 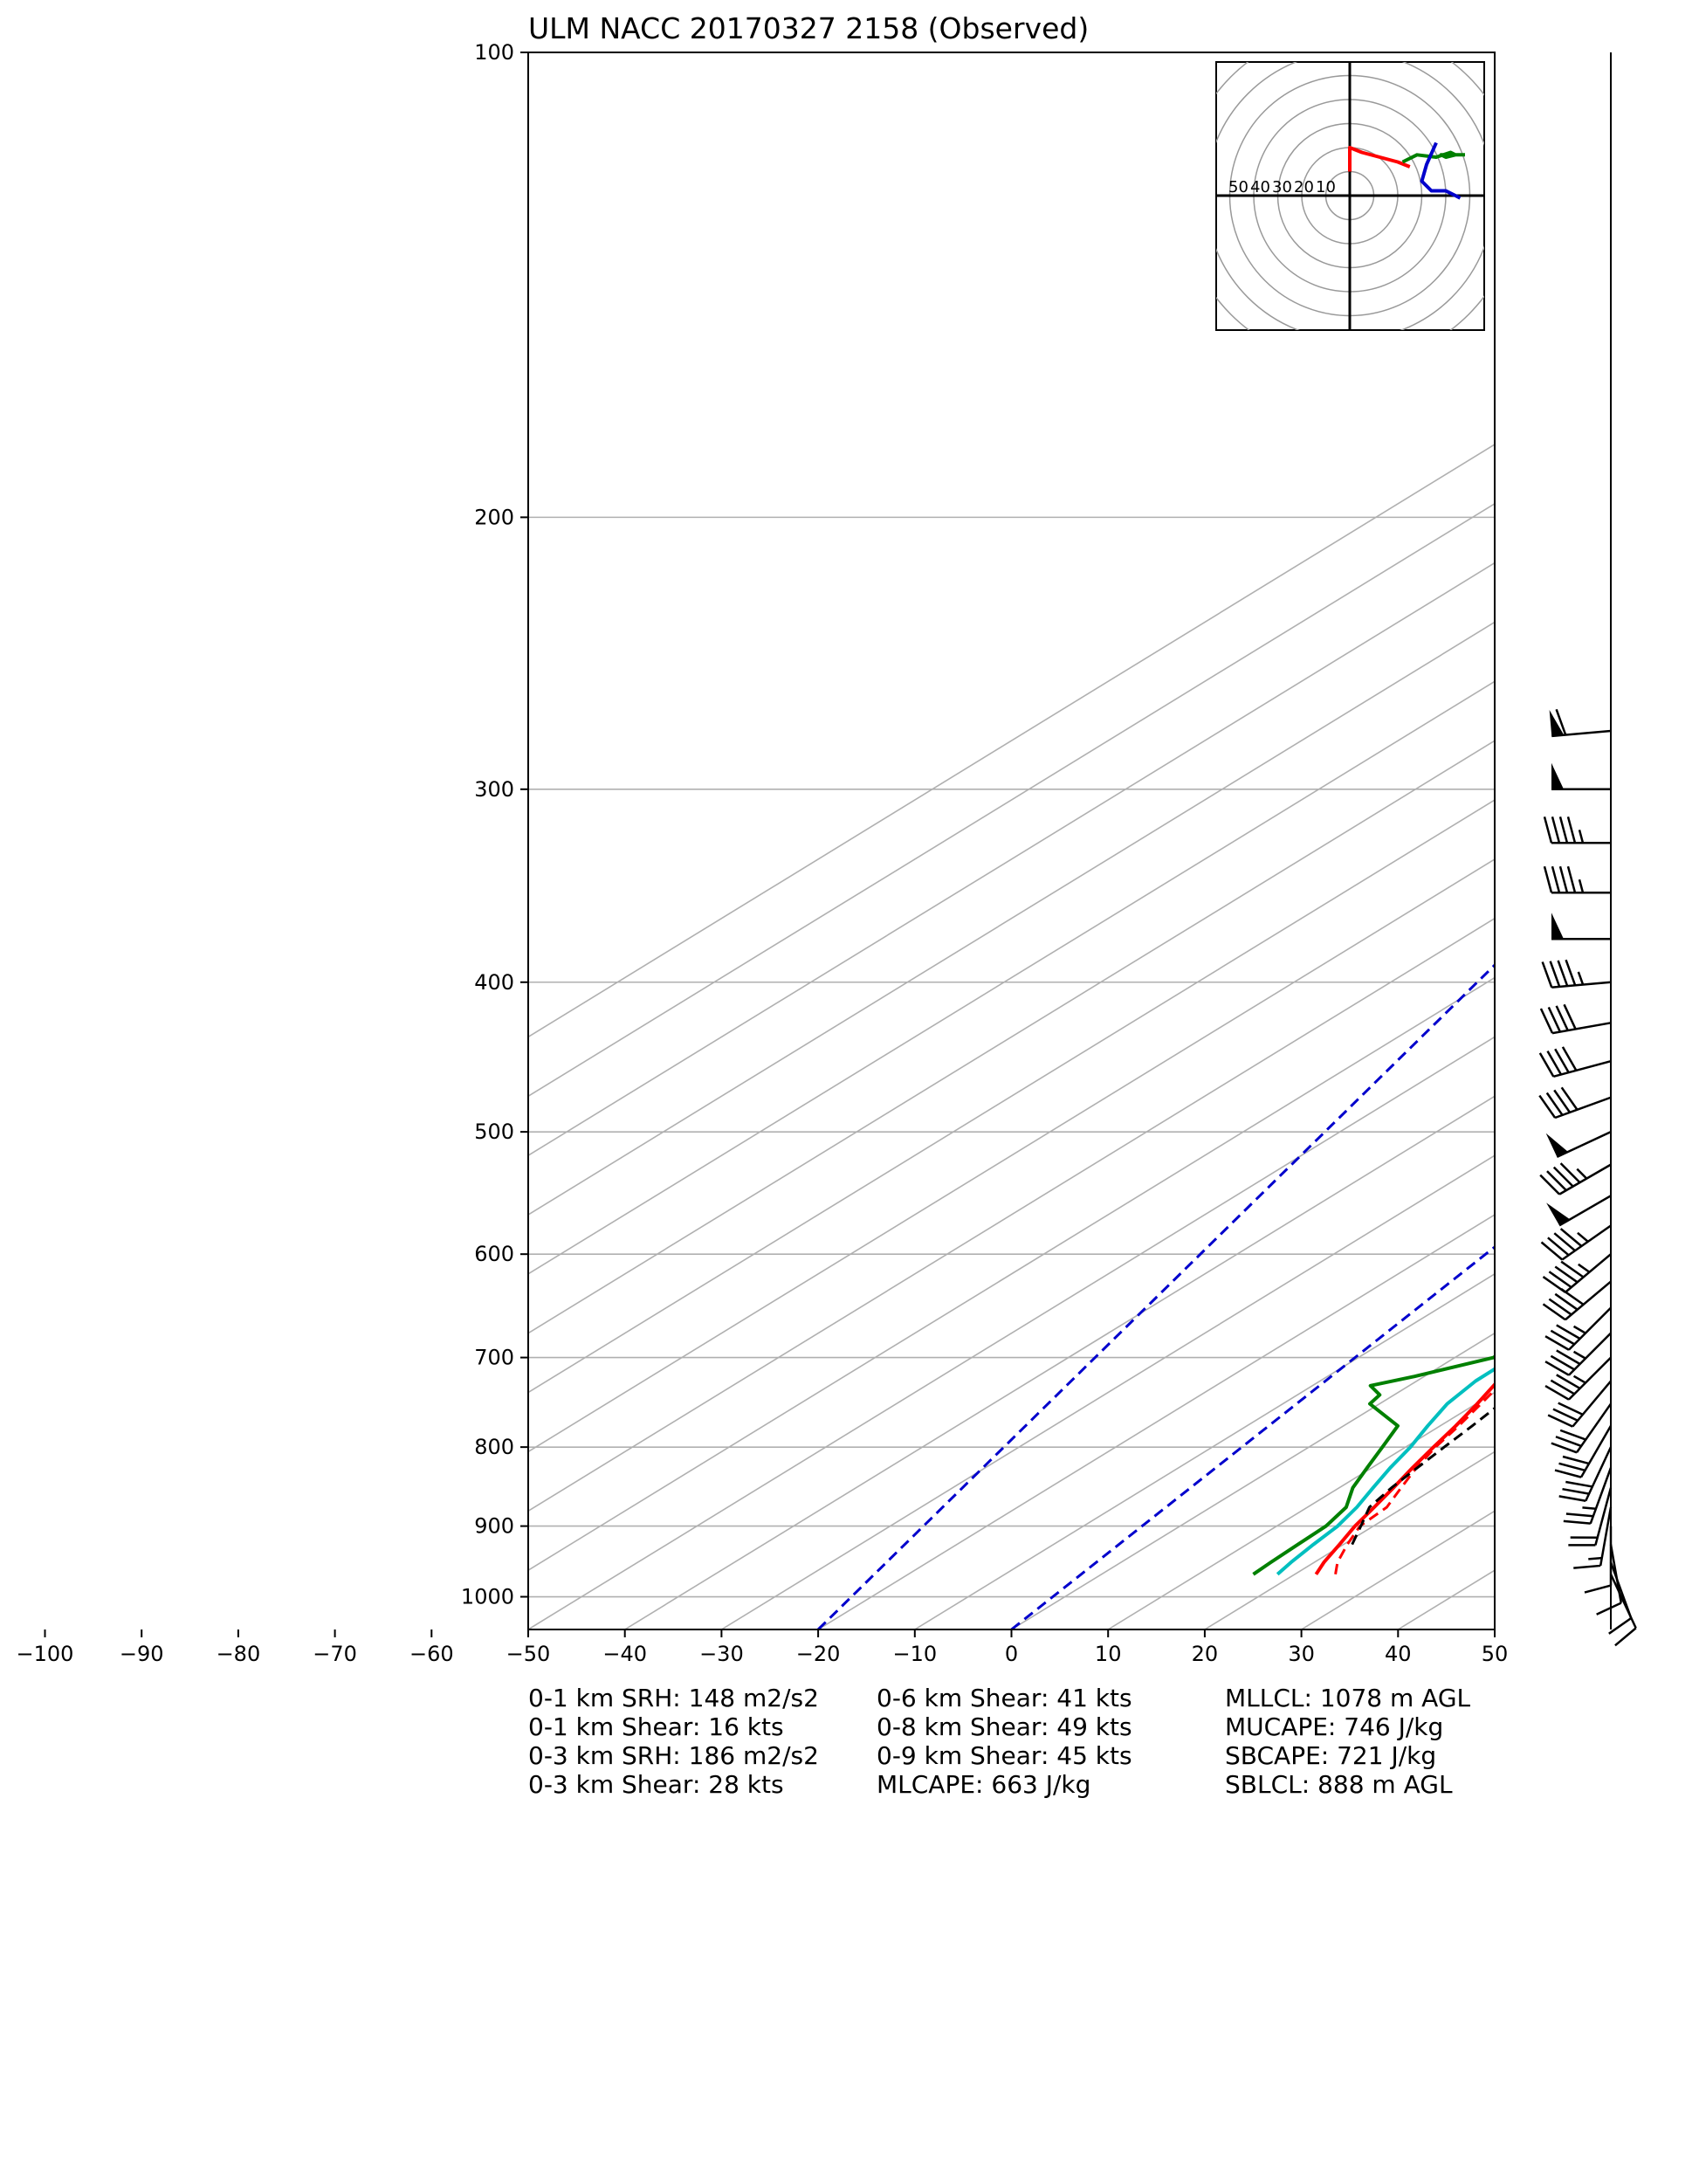 What do you see at coordinates (1004, 1698) in the screenshot?
I see `stat-shear-0-6: 0-6 km Shear: 41 kts` at bounding box center [1004, 1698].